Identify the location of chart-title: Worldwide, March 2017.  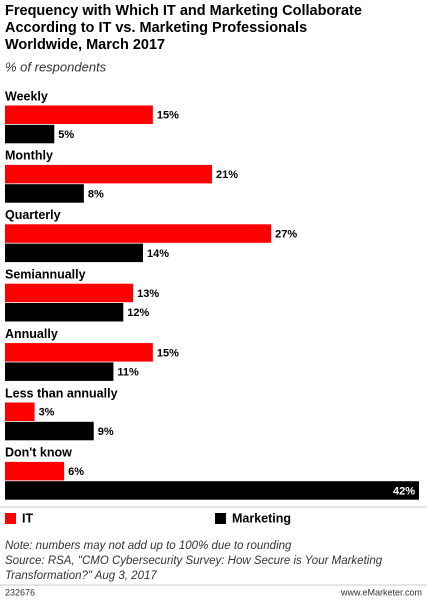
(85, 45).